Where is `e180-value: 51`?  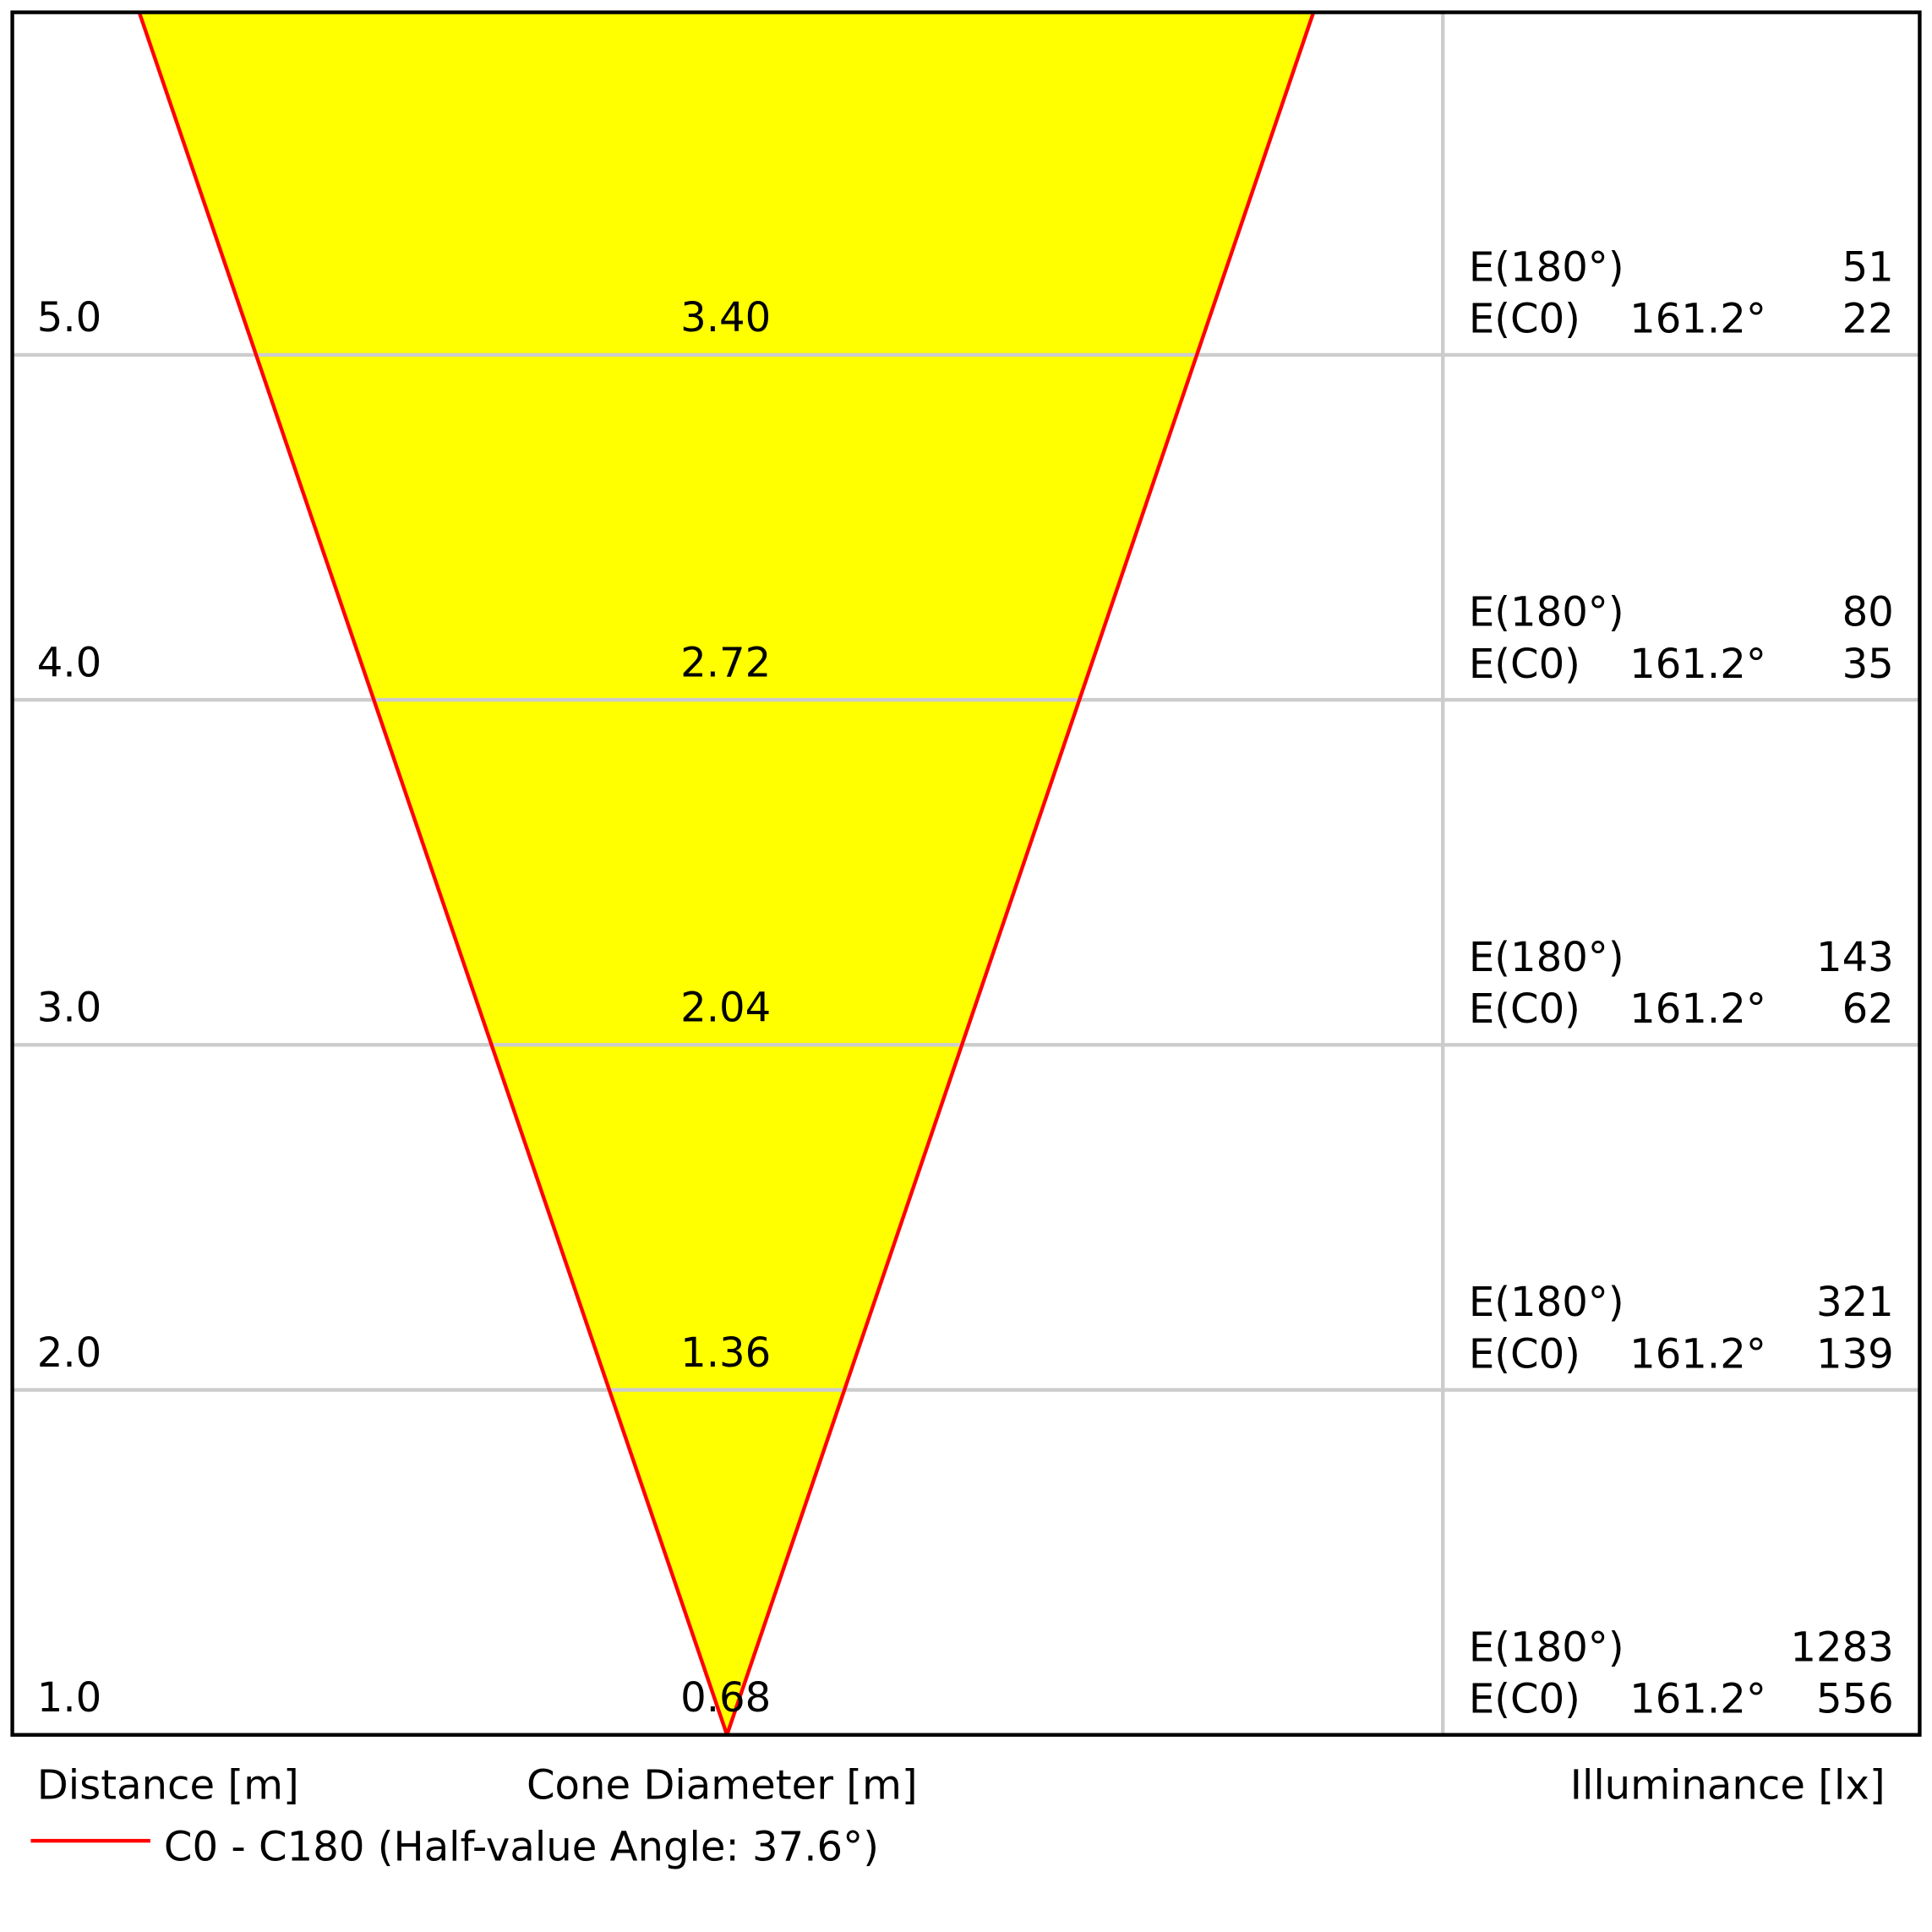 e180-value: 51 is located at coordinates (1868, 267).